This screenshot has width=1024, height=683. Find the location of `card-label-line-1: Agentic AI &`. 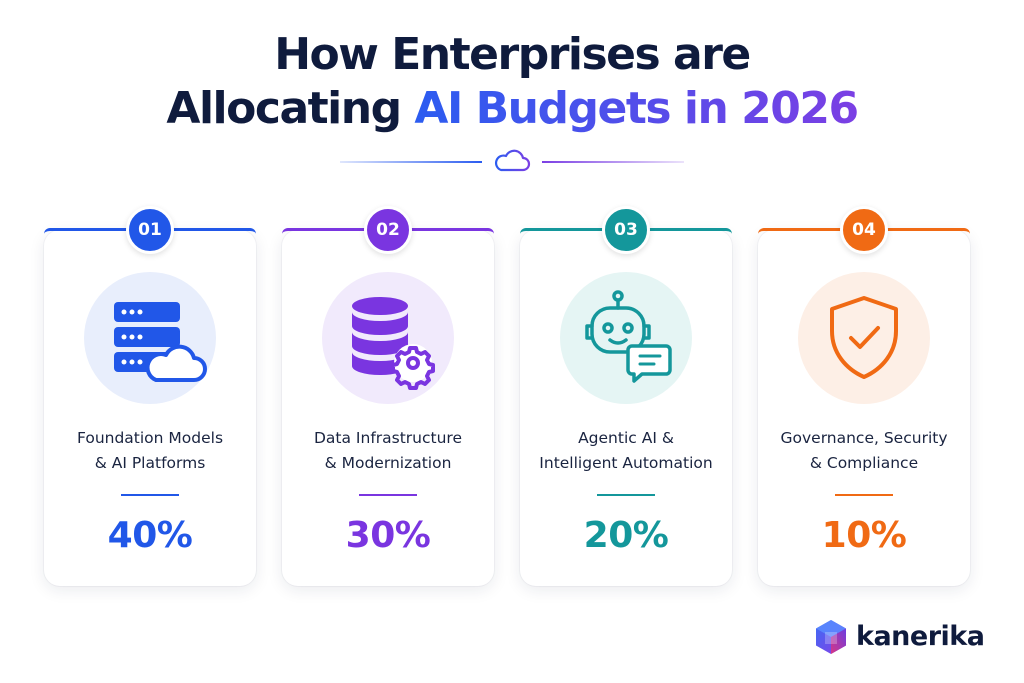

card-label-line-1: Agentic AI & is located at coordinates (626, 438).